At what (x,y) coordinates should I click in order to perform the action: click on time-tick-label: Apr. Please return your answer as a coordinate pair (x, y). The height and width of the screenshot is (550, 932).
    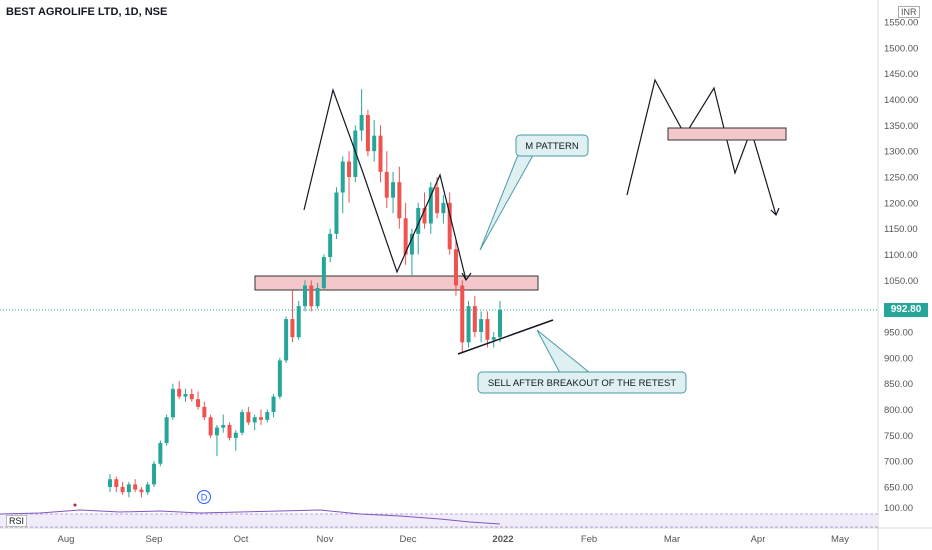
    Looking at the image, I should click on (758, 539).